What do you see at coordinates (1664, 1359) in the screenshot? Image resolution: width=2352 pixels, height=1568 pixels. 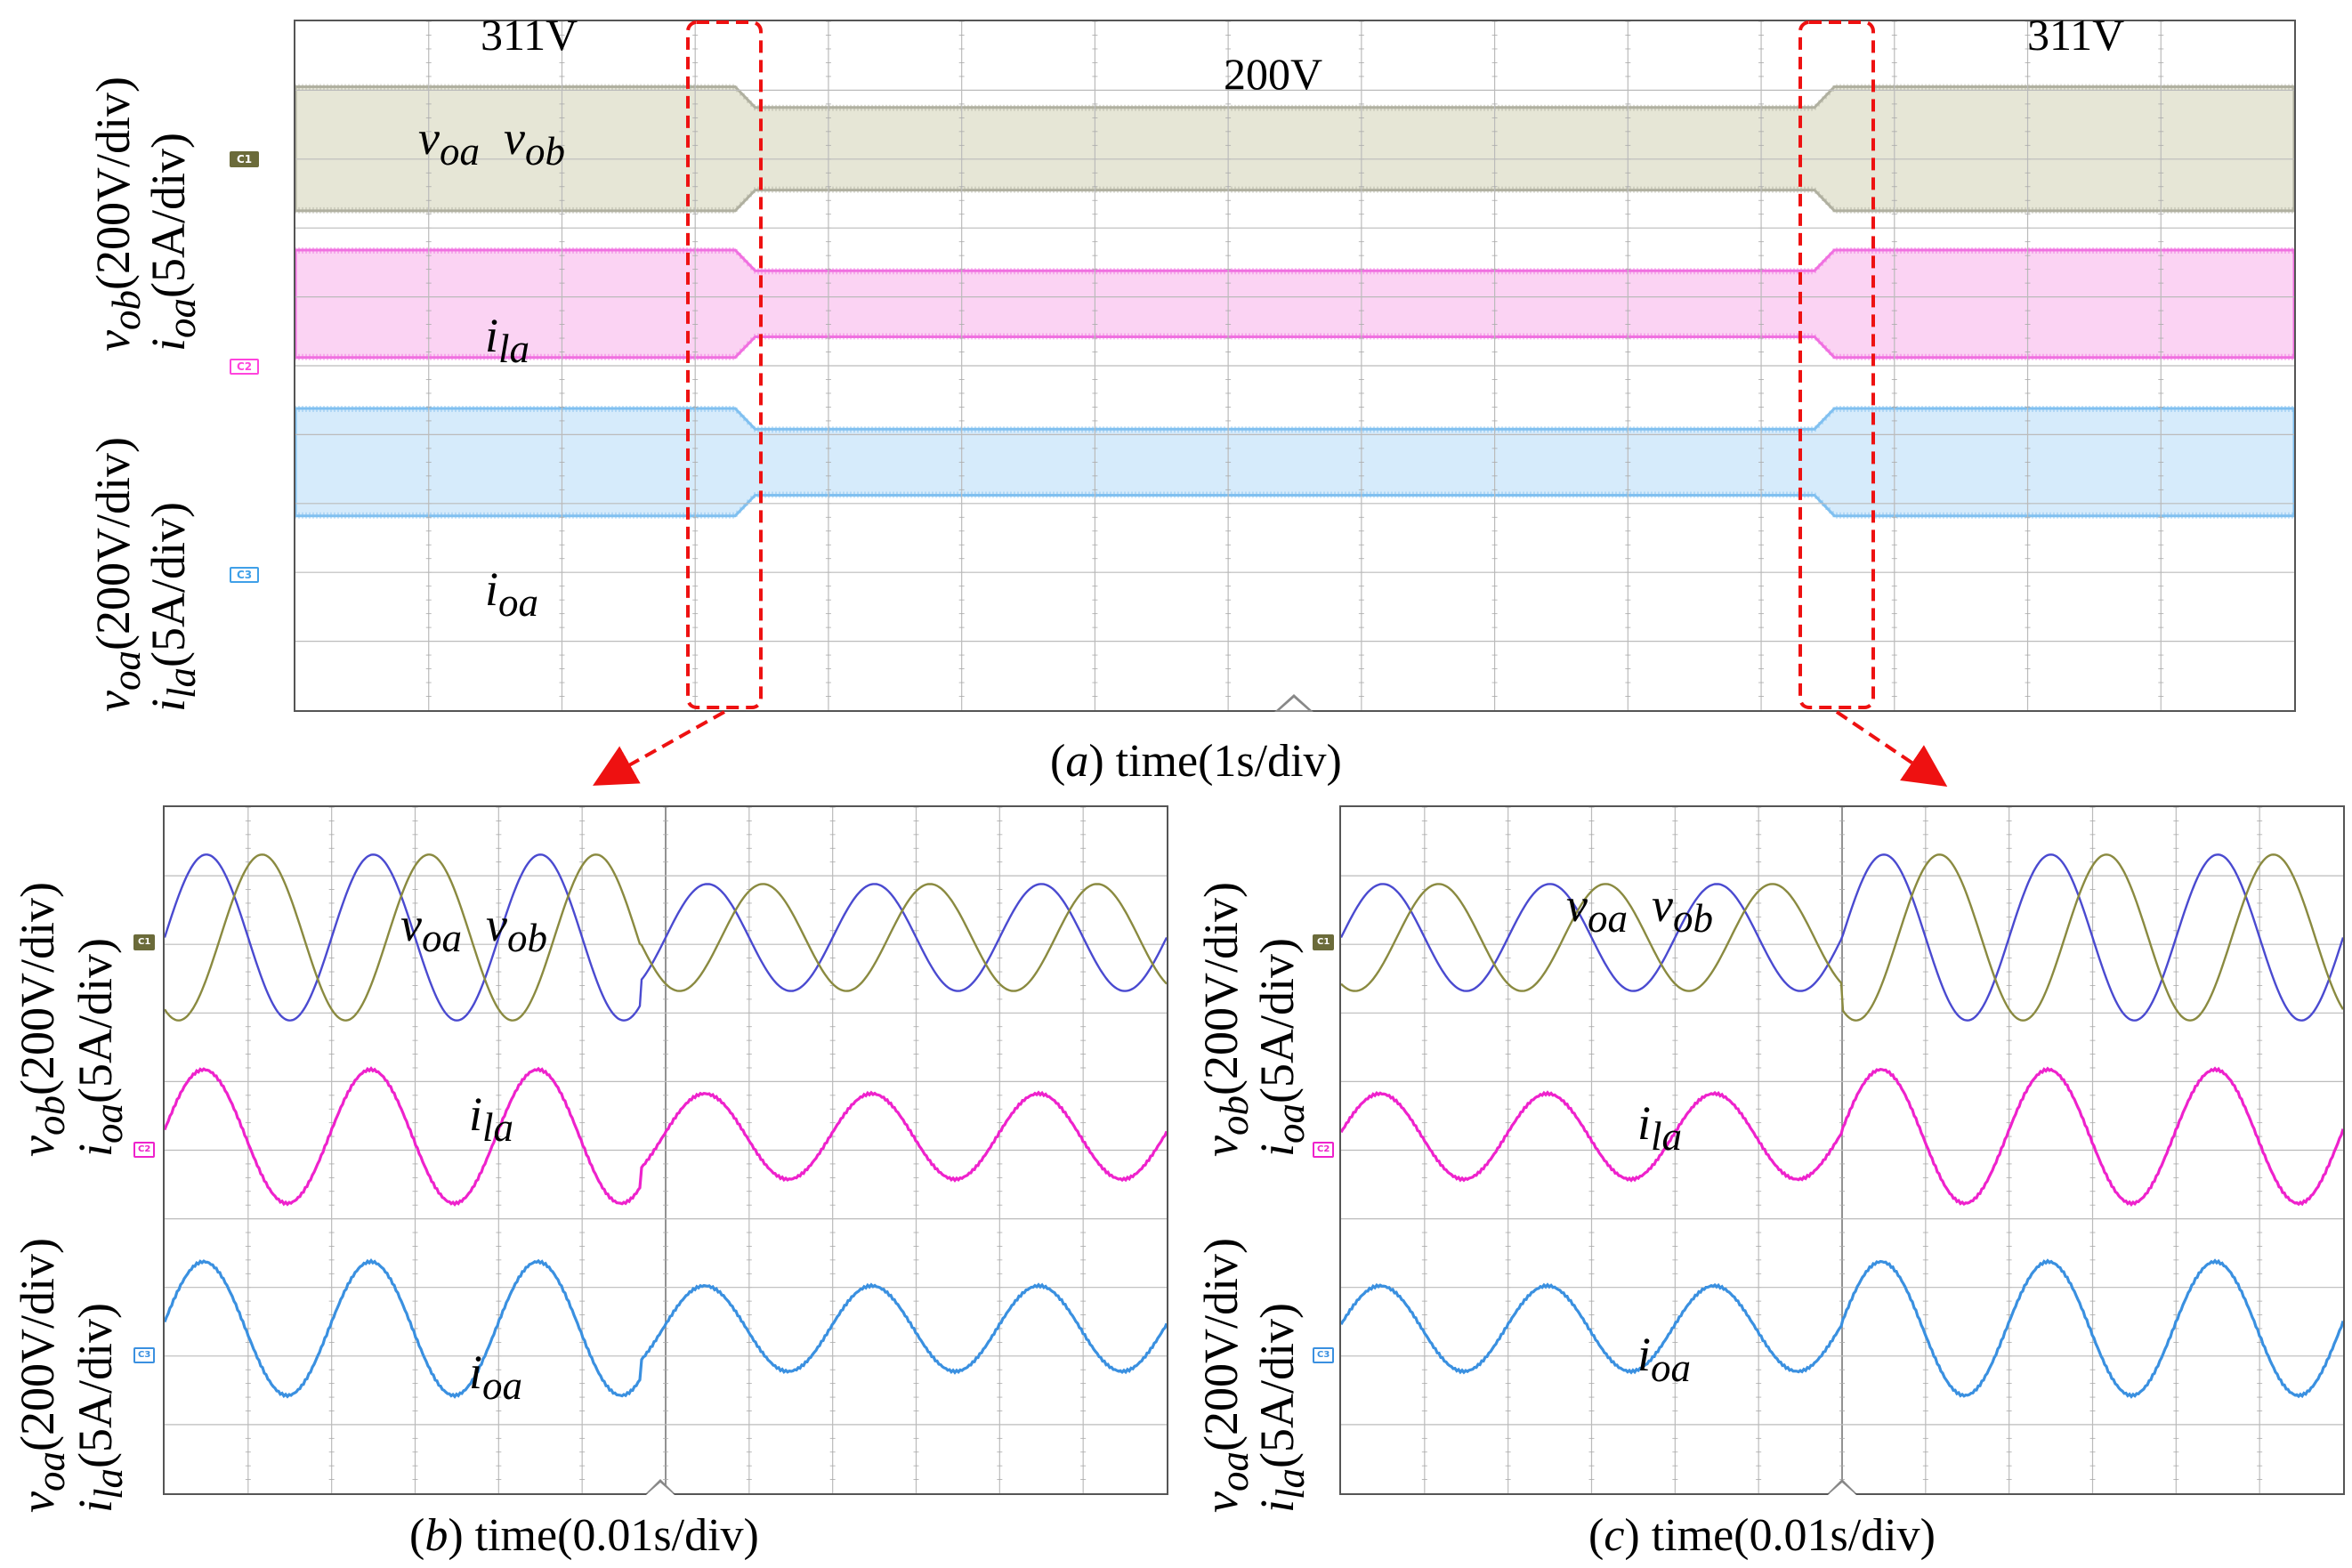 I see `legend-ioa-c: ioa` at bounding box center [1664, 1359].